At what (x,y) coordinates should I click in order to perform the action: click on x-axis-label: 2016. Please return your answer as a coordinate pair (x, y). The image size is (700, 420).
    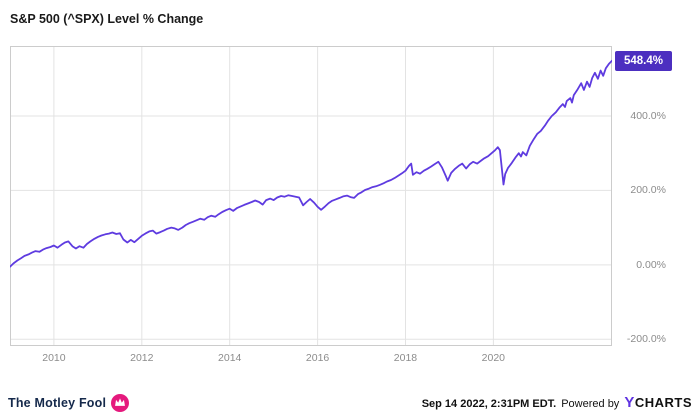
    Looking at the image, I should click on (317, 358).